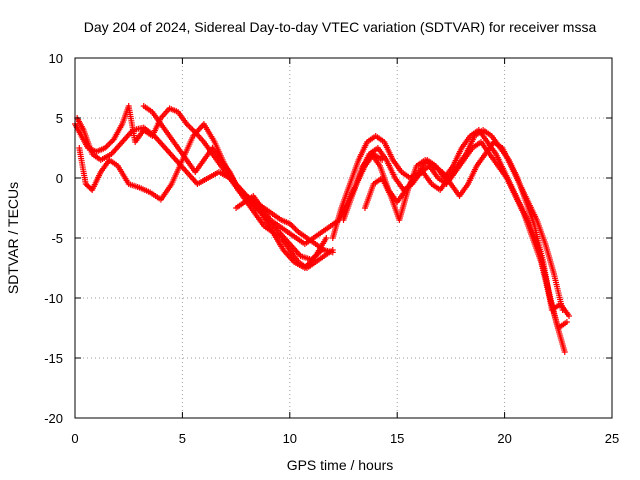 The width and height of the screenshot is (640, 480). Describe the element at coordinates (57, 238) in the screenshot. I see `y-tick-label: -5` at that location.